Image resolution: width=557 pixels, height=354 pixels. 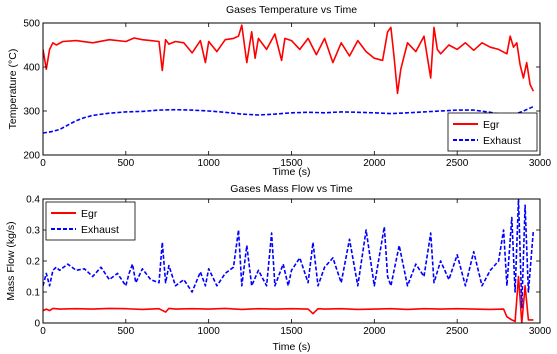 What do you see at coordinates (291, 10) in the screenshot?
I see `temperature-plot-title: Gases Temperature vs Time` at bounding box center [291, 10].